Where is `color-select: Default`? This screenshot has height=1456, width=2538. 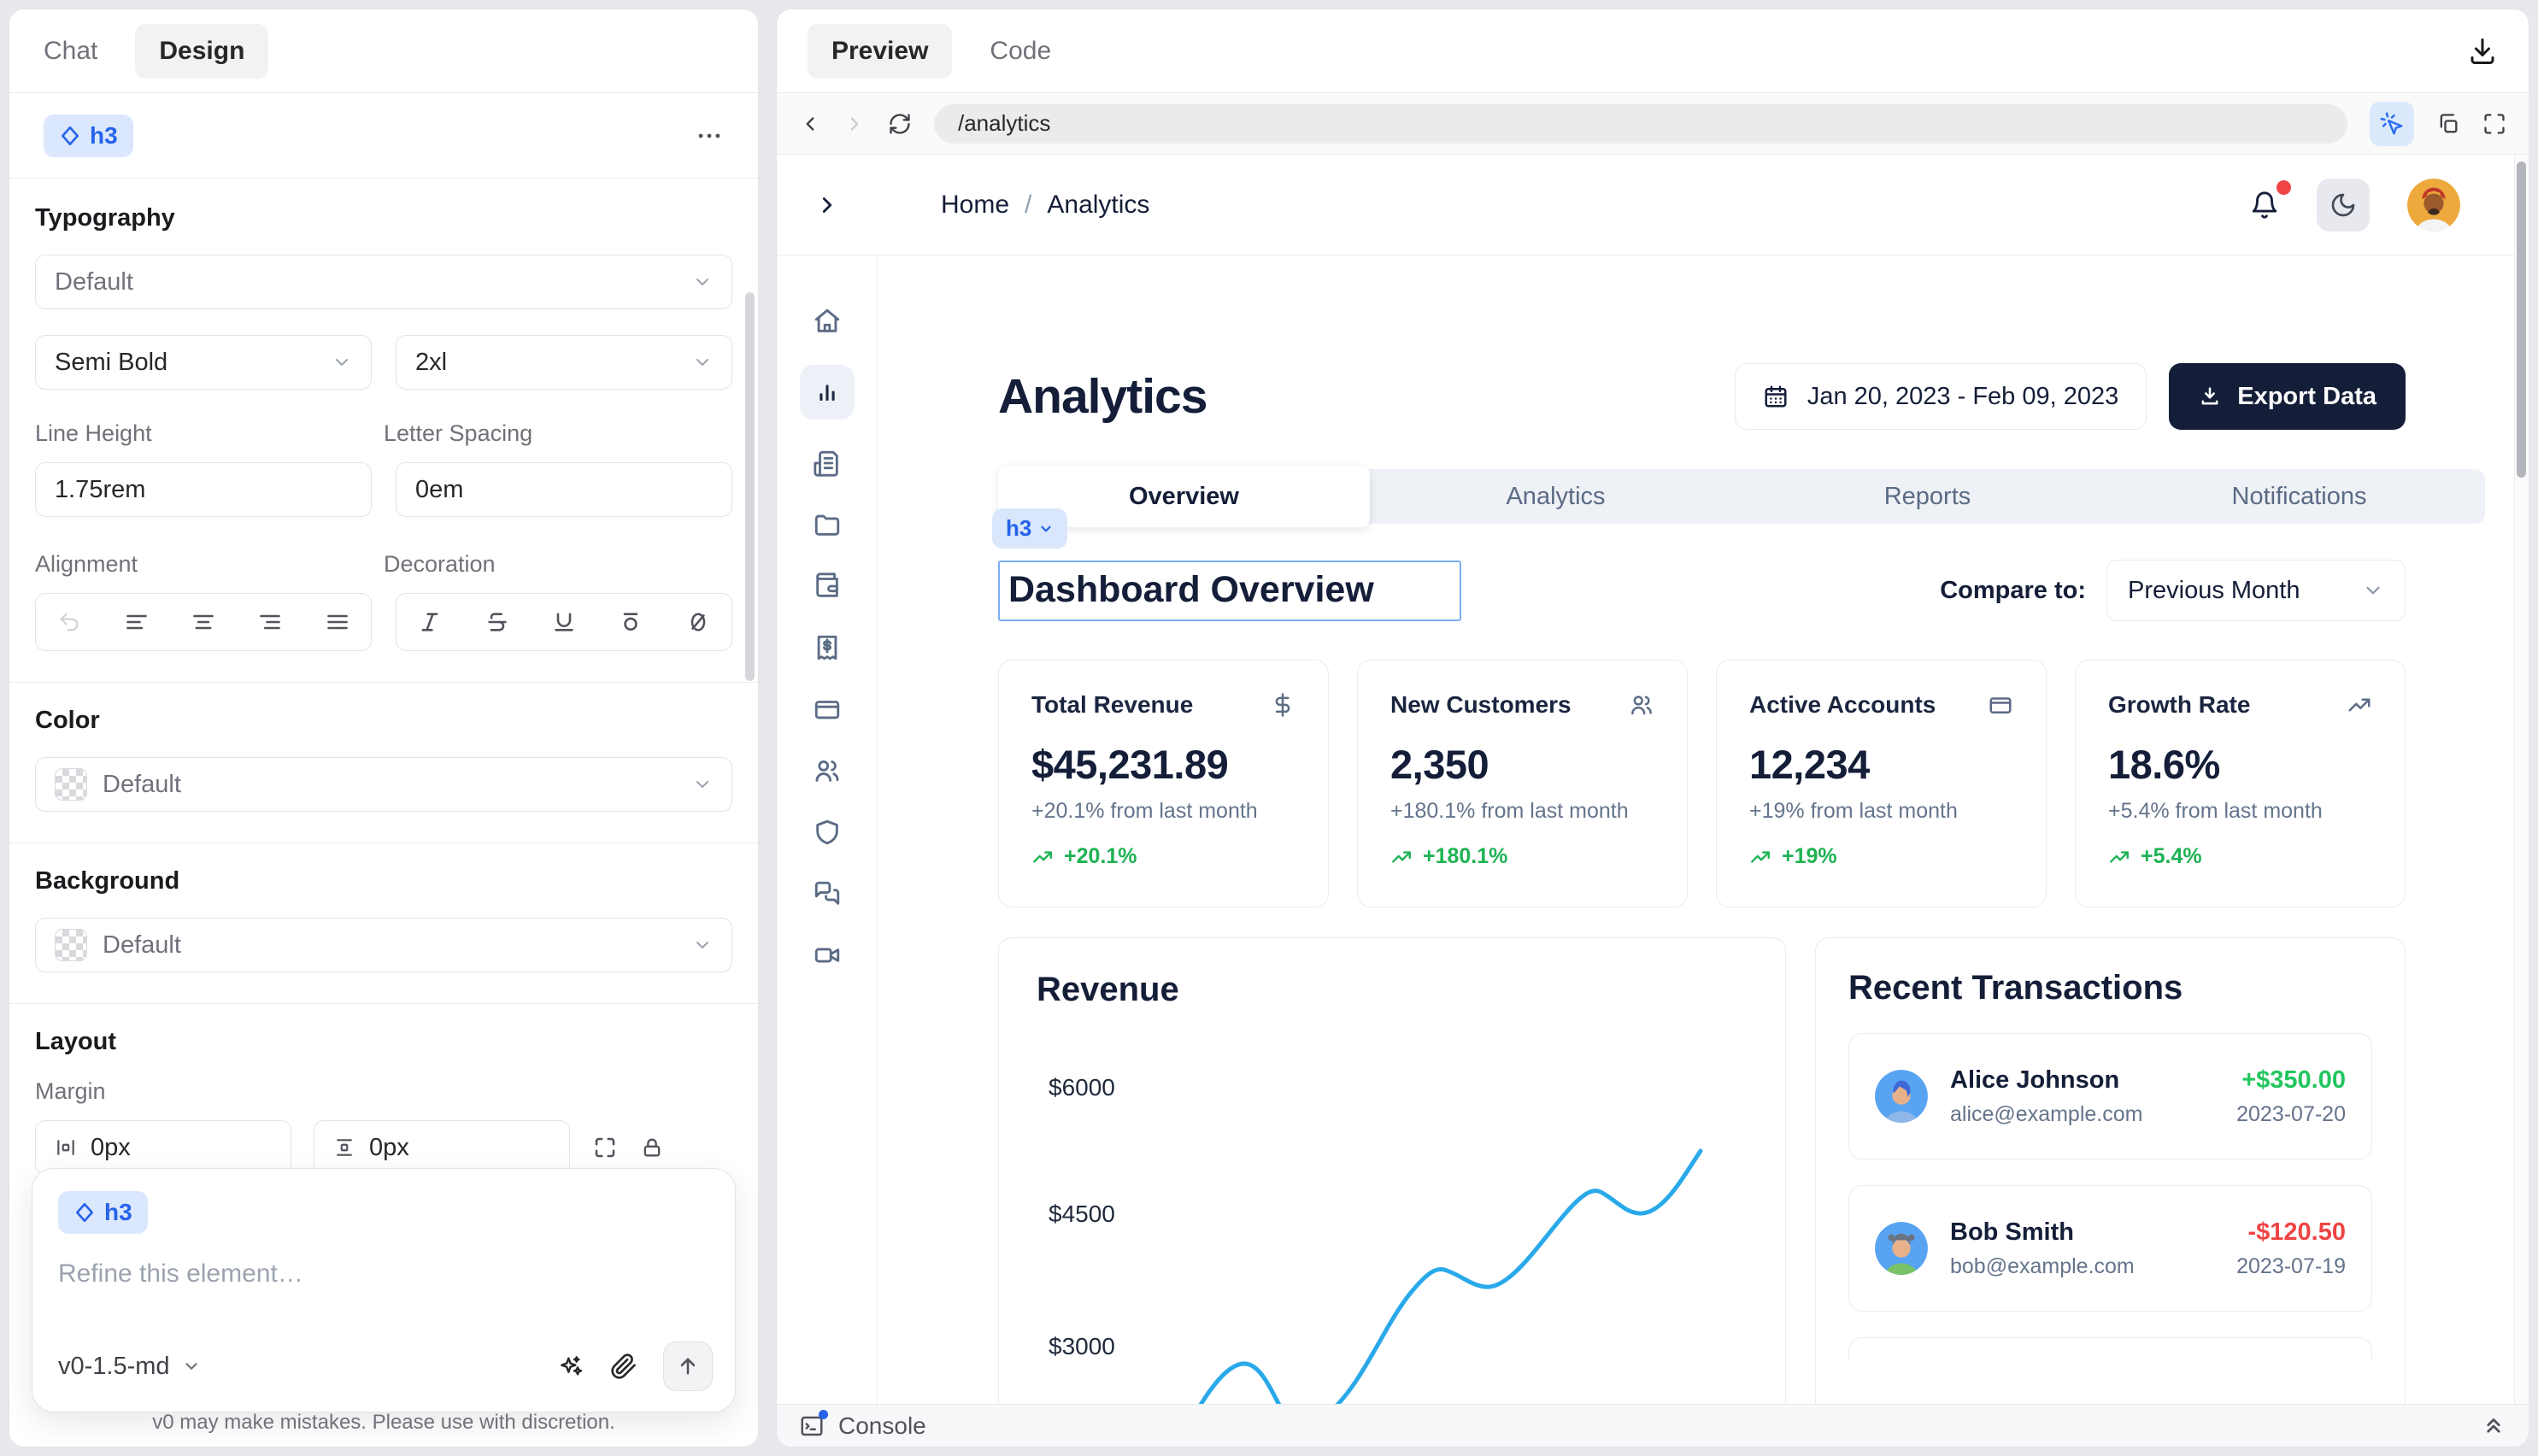 color-select: Default is located at coordinates (383, 784).